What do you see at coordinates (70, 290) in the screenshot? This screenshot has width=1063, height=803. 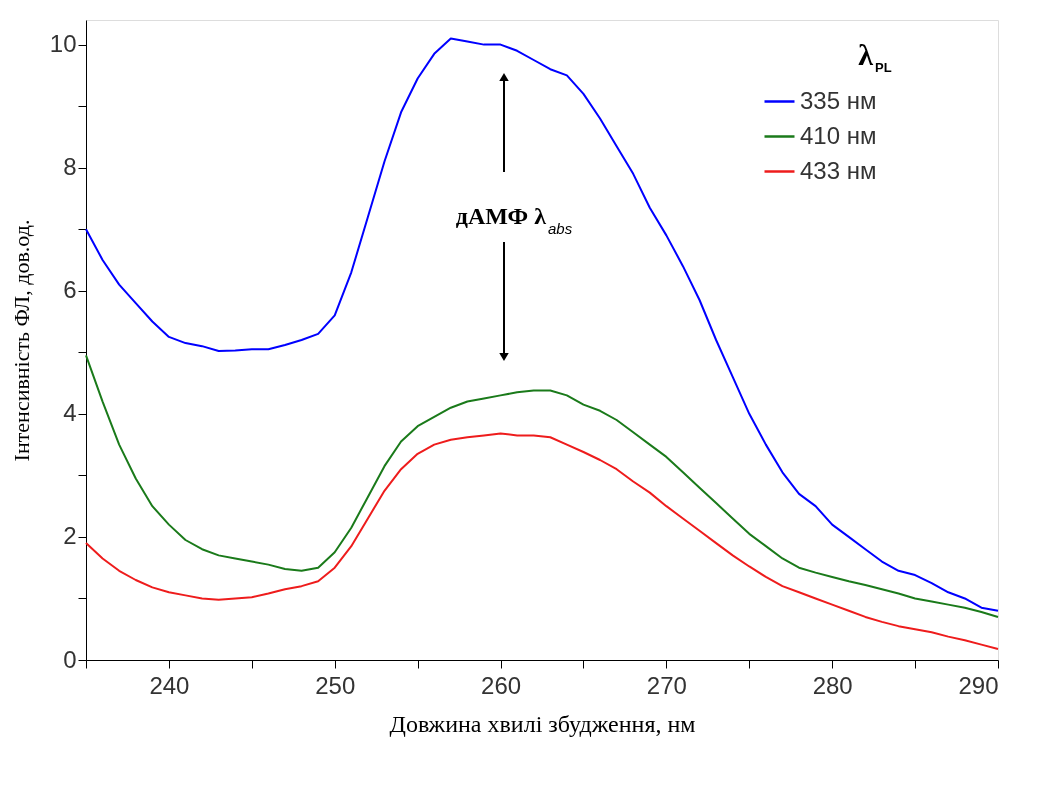 I see `y-tick-label: 6` at bounding box center [70, 290].